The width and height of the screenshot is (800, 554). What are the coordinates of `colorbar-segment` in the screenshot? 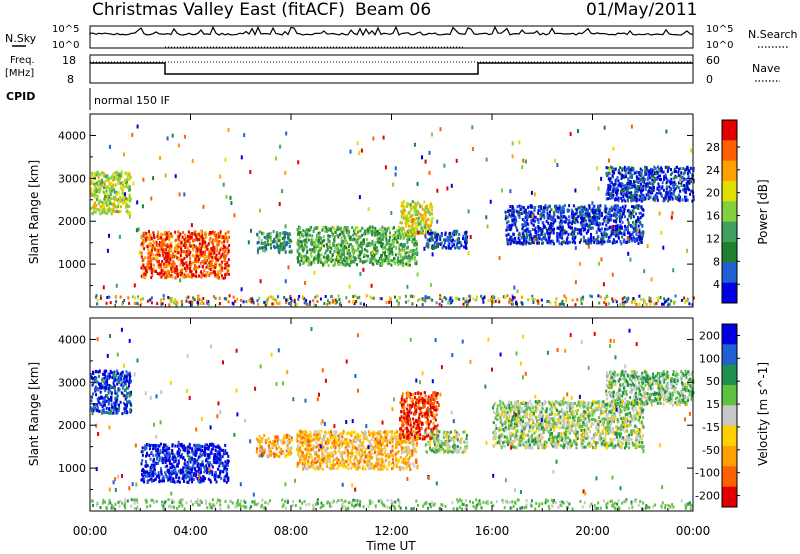 It's located at (729, 293).